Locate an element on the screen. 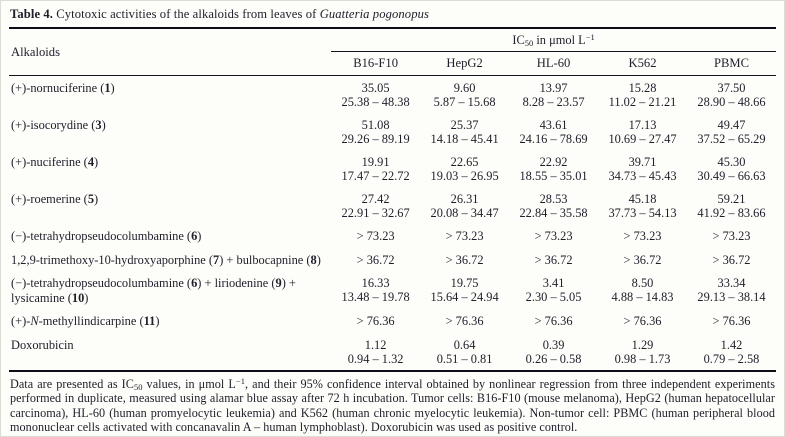  confidence-interval: 25.38 – 48.38 is located at coordinates (375, 102).